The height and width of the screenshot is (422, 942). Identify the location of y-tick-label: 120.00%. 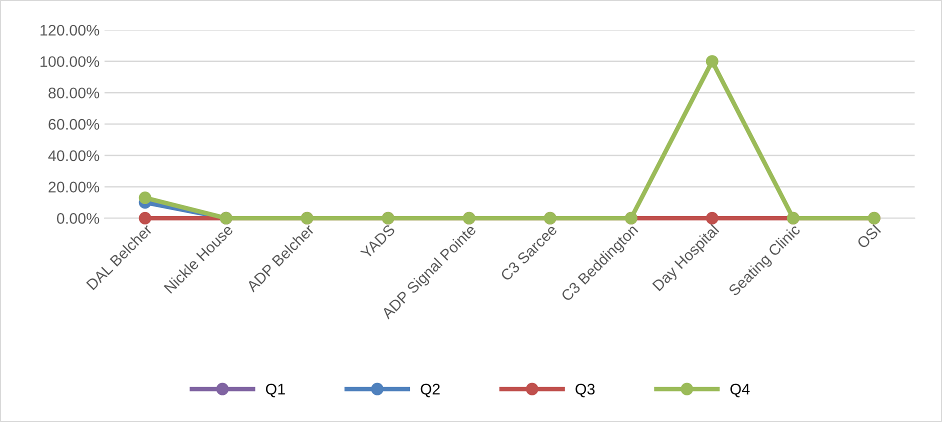
(70, 30).